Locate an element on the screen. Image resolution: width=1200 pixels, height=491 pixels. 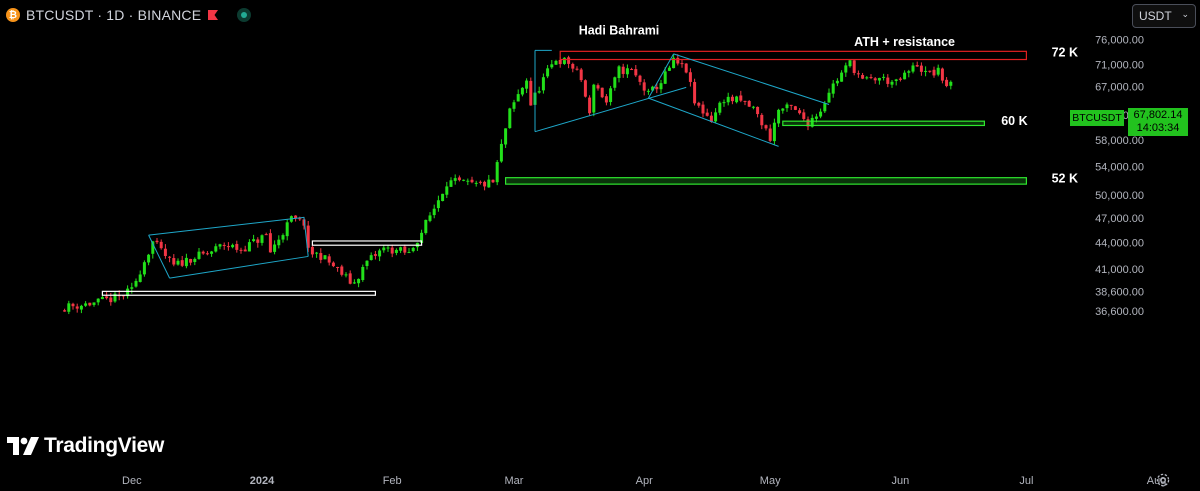
tradingview-logo: TradingView is located at coordinates (85, 446).